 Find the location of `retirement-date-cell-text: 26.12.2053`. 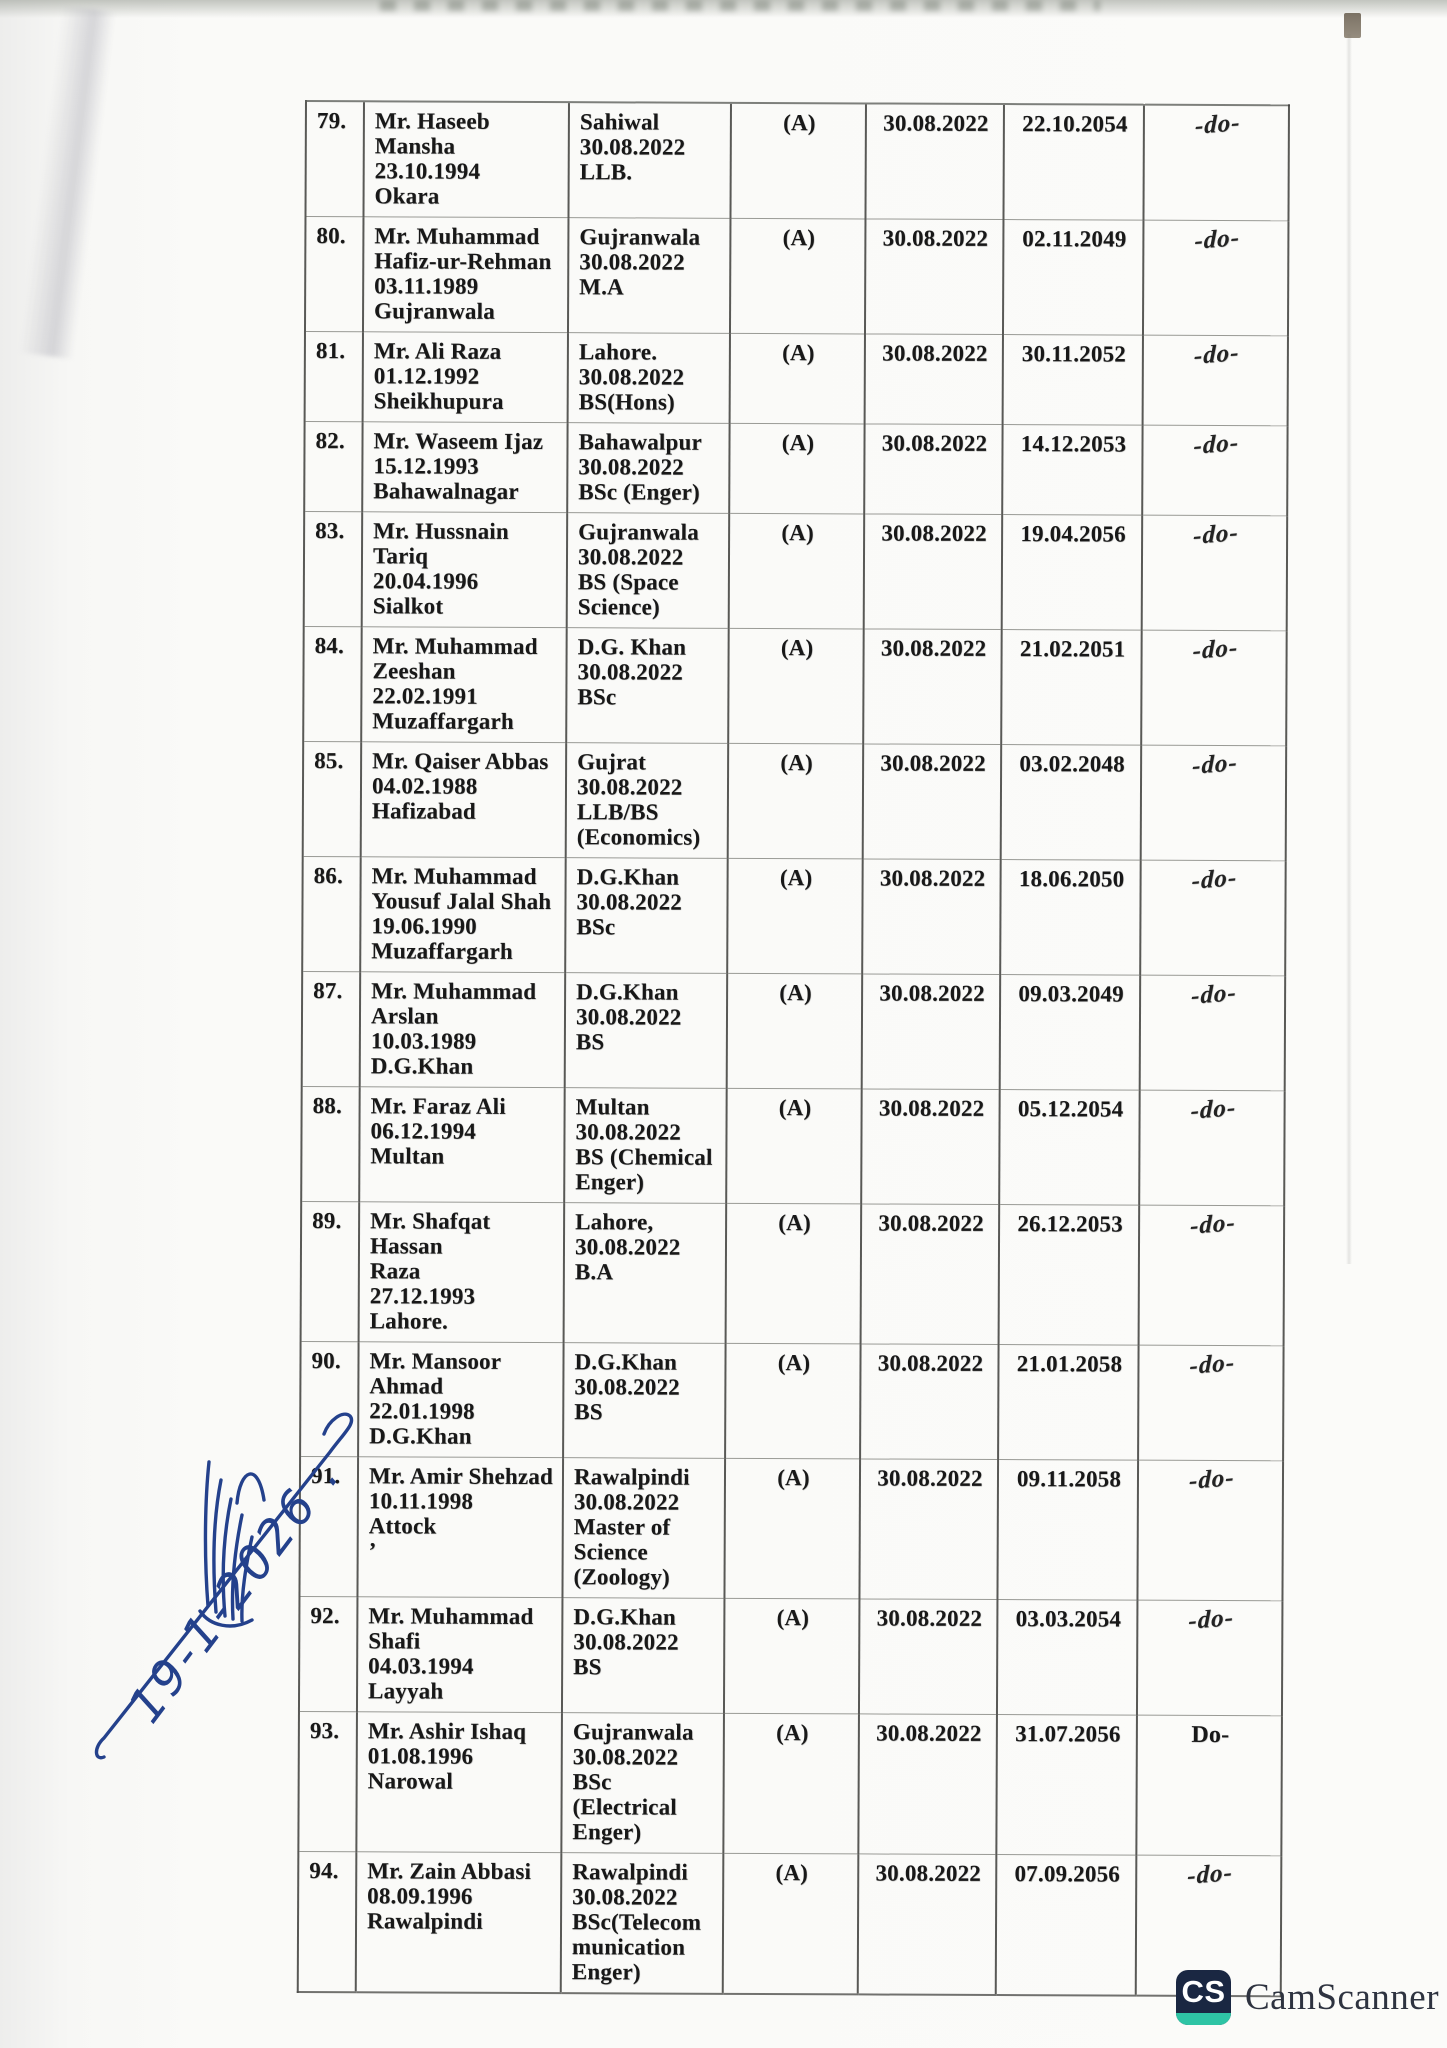

retirement-date-cell-text: 26.12.2053 is located at coordinates (1070, 1224).